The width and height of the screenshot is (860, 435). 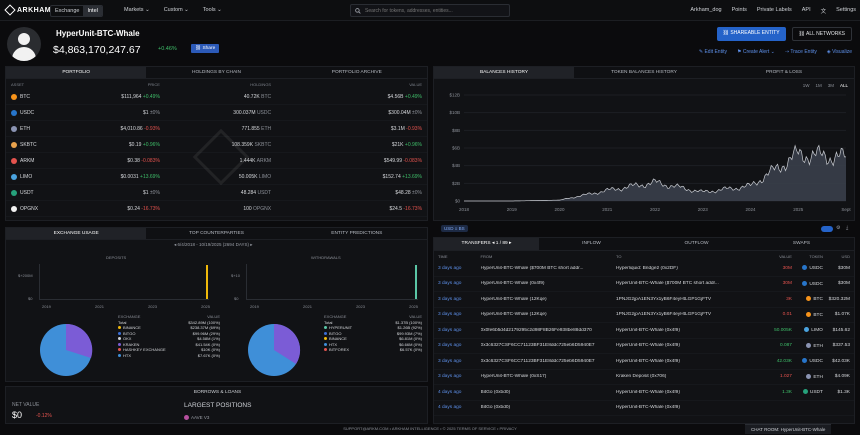 I want to click on range-1w: 1W, so click(x=806, y=85).